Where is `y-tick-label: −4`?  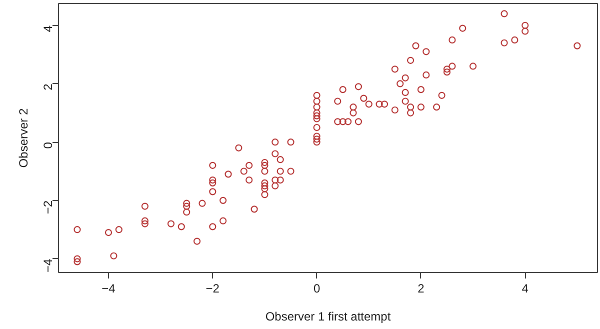
y-tick-label: −4 is located at coordinates (48, 265).